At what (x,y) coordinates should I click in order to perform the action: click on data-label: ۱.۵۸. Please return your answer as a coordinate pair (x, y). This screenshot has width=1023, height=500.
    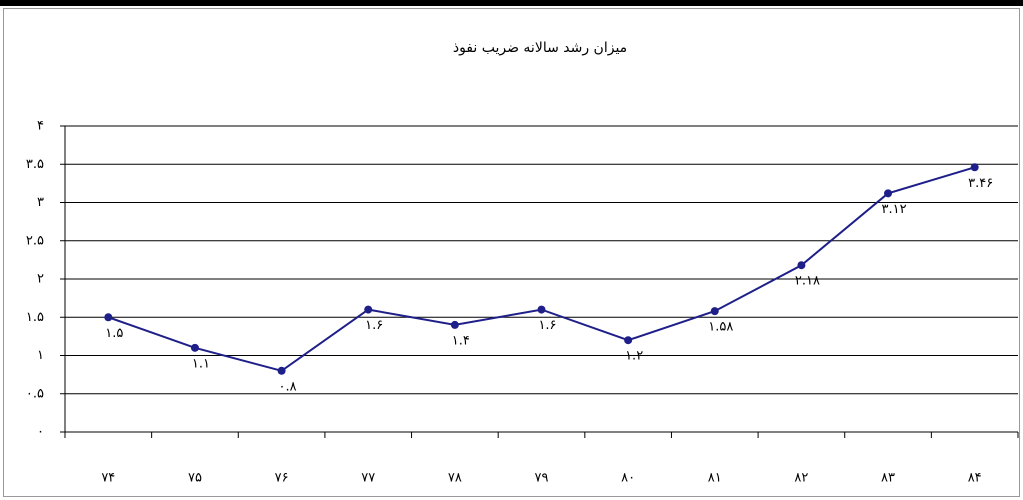
    Looking at the image, I should click on (720, 327).